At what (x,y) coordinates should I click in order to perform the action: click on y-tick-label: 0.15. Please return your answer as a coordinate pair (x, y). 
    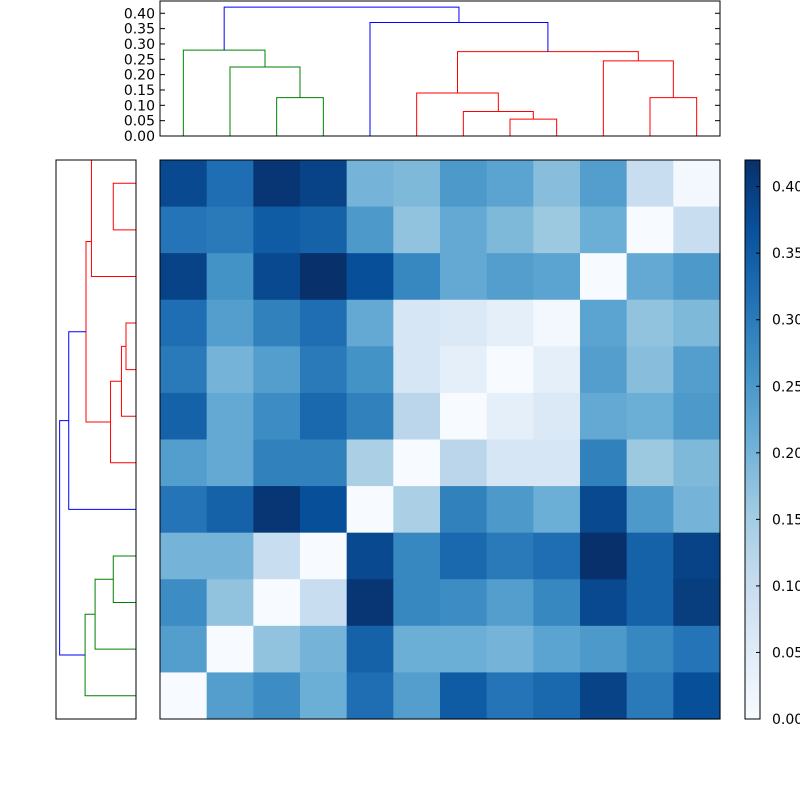
    Looking at the image, I should click on (139, 91).